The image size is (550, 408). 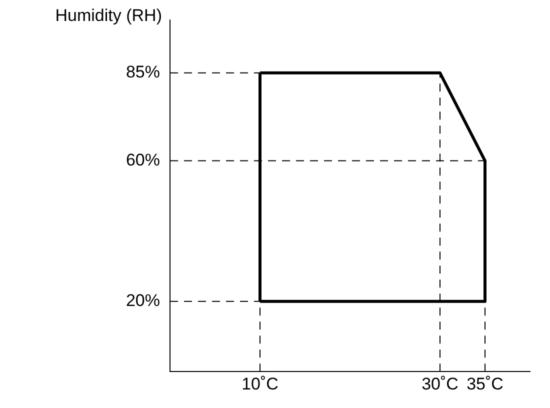 I want to click on x-tick-label: 10˚C, so click(x=260, y=384).